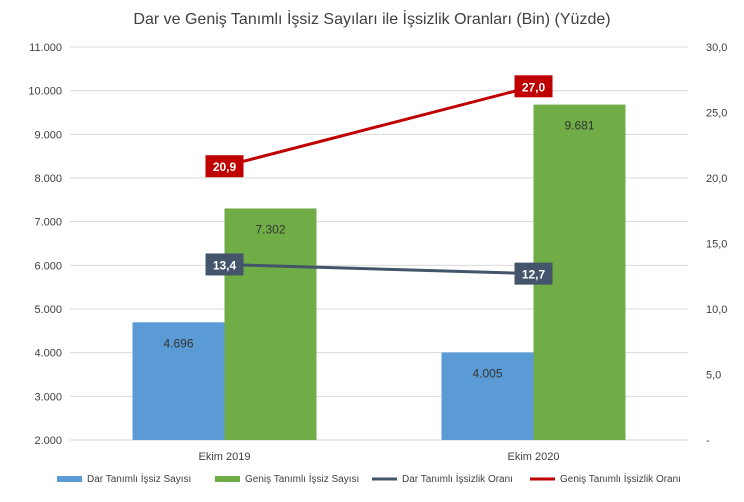  What do you see at coordinates (48, 266) in the screenshot?
I see `left-tick-label: 6.000` at bounding box center [48, 266].